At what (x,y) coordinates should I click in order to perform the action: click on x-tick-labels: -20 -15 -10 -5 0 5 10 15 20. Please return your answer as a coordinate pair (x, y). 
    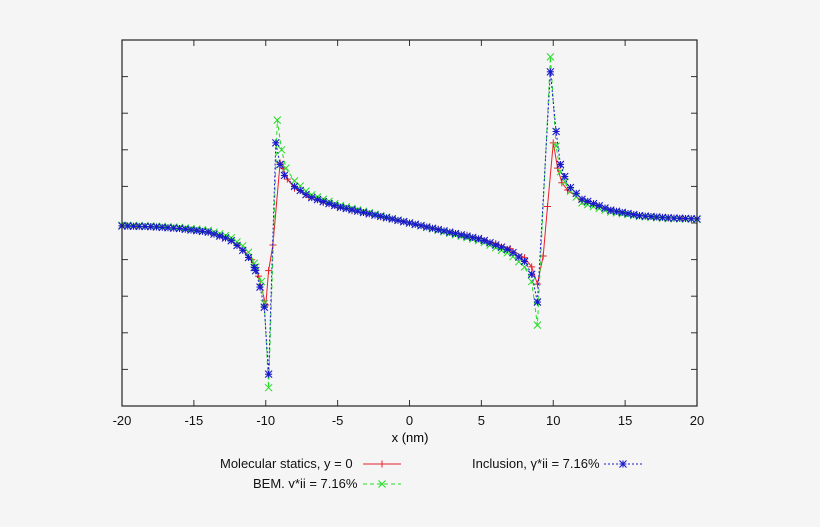
    Looking at the image, I should click on (409, 420).